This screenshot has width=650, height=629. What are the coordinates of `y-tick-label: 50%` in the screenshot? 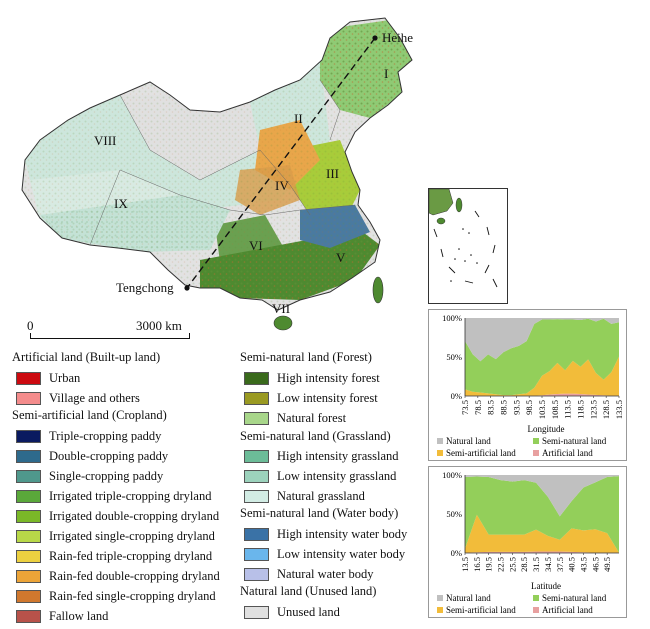 It's located at (454, 514).